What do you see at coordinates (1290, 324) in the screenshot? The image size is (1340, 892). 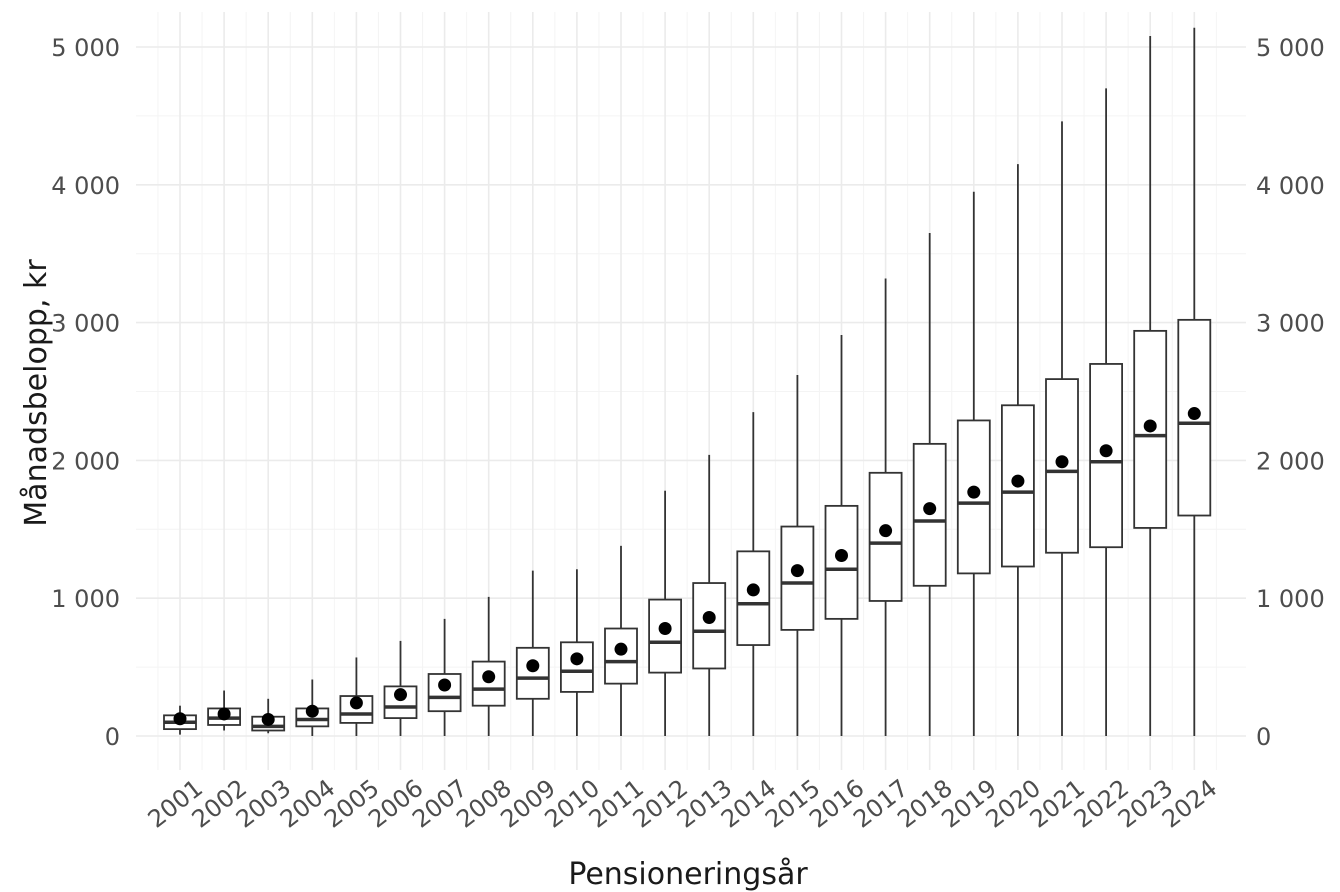 I see `y-tick-label-right: 3 000` at bounding box center [1290, 324].